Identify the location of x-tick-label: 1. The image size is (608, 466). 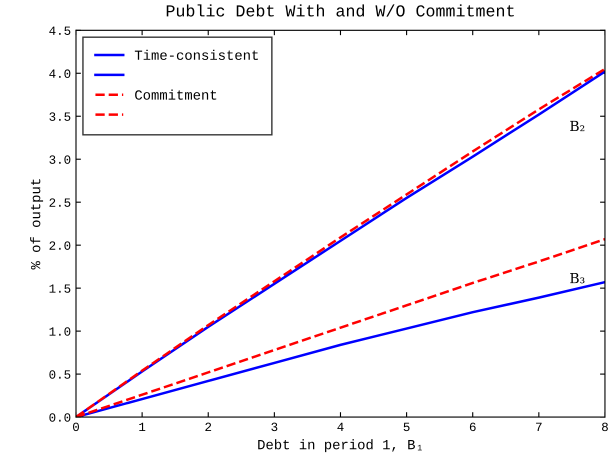
(142, 426).